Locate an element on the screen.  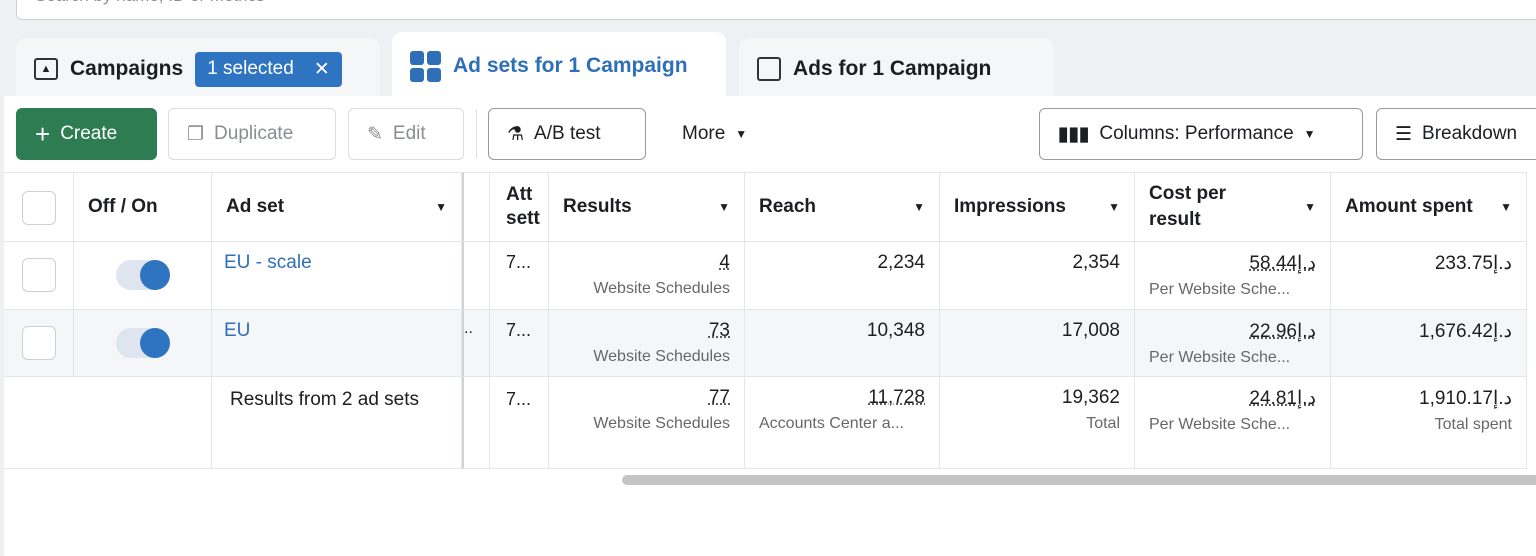
tab-label: Ad sets for 1 Campaign is located at coordinates (570, 65).